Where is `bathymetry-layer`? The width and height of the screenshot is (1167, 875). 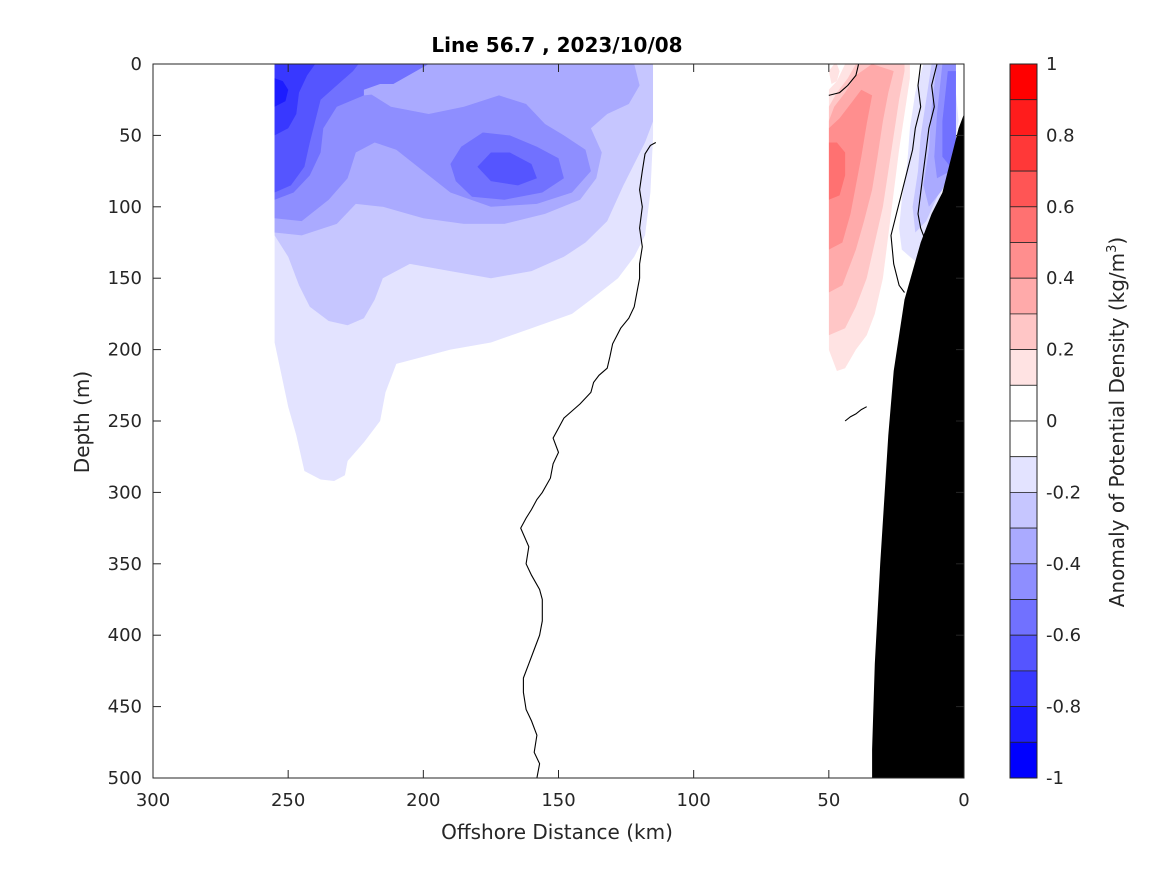 bathymetry-layer is located at coordinates (918, 446).